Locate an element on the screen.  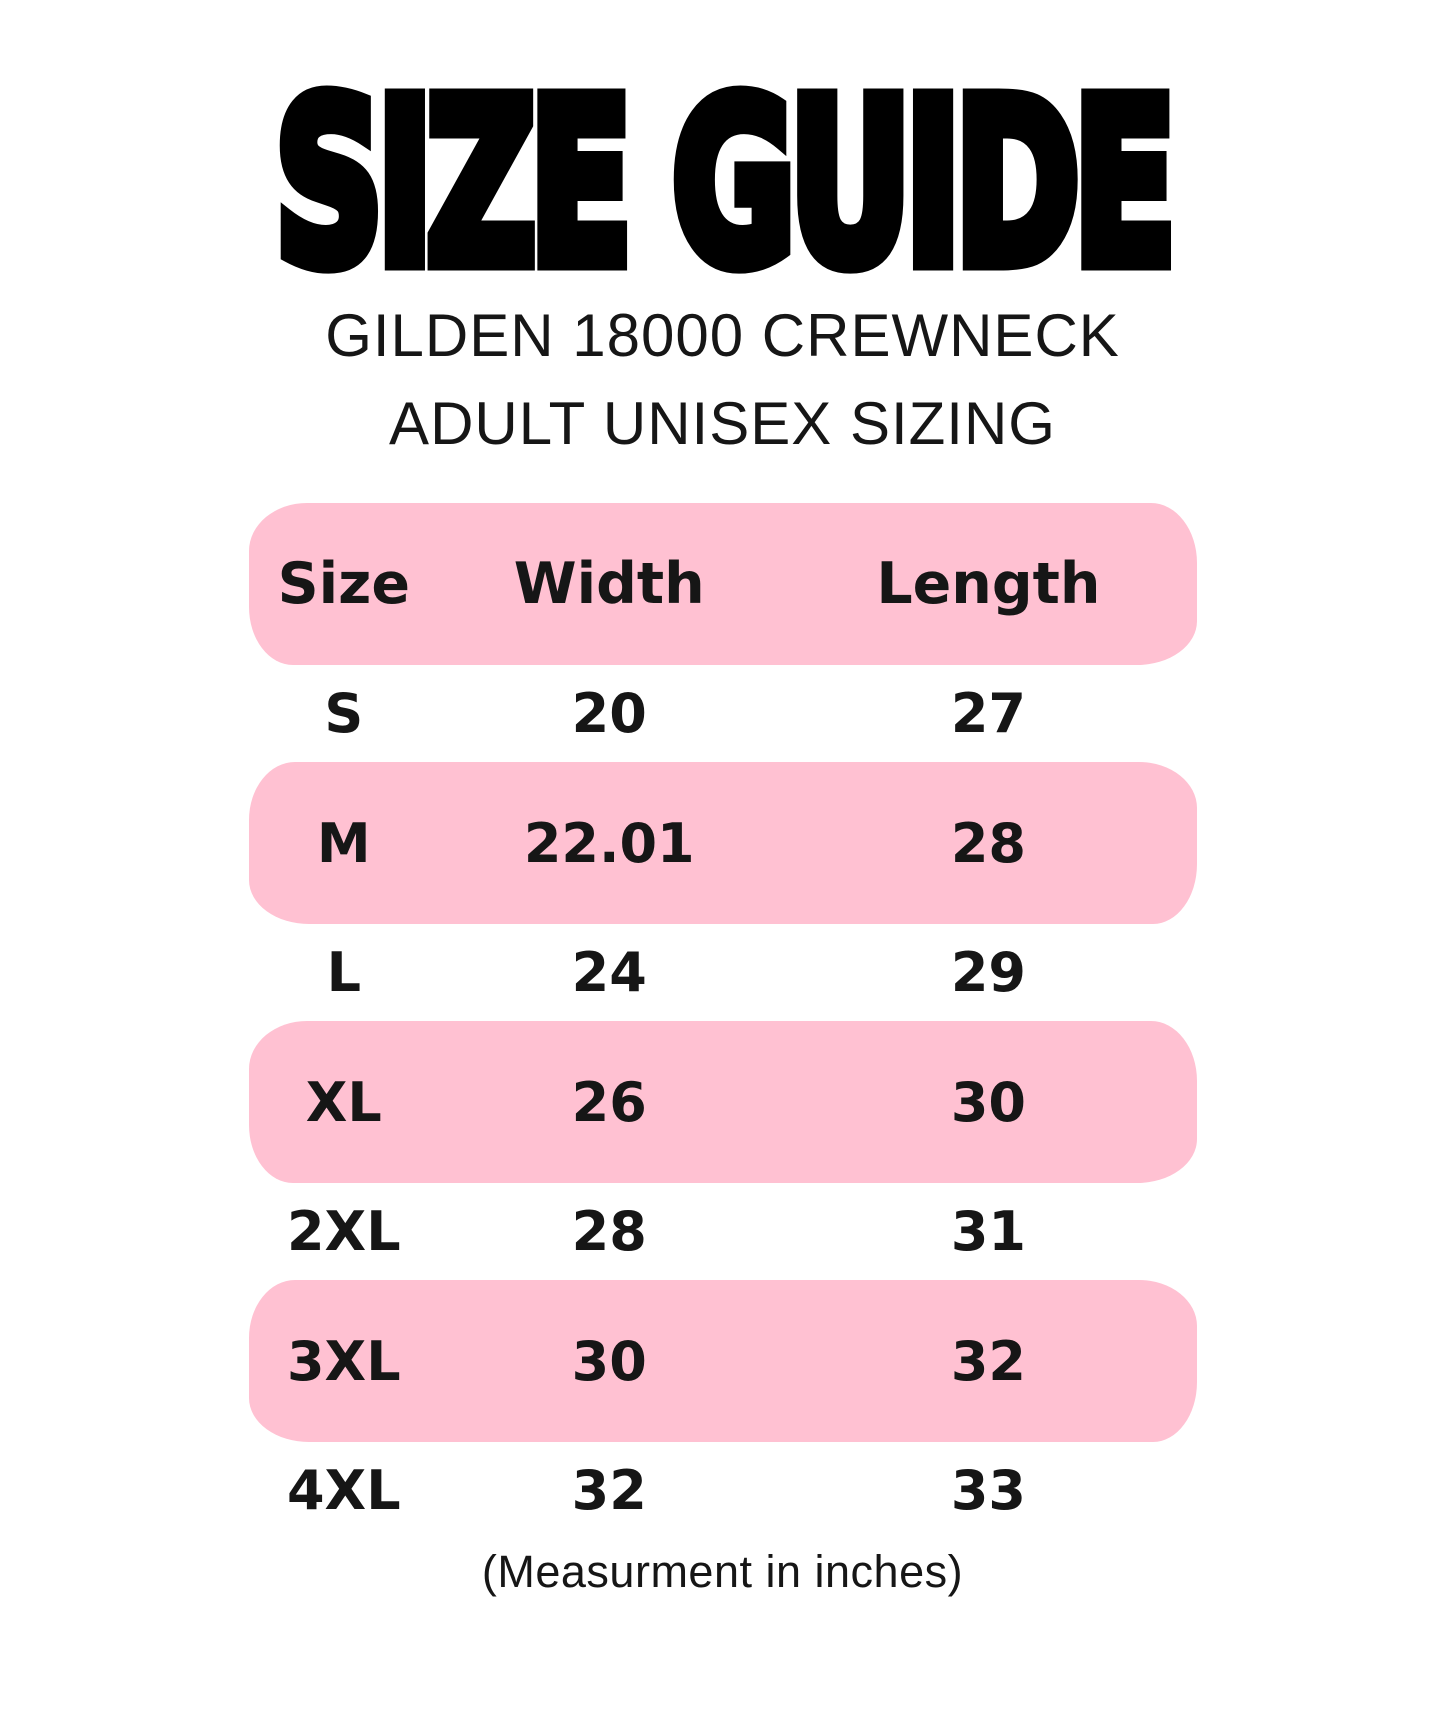
cell-size: M is located at coordinates (343, 843).